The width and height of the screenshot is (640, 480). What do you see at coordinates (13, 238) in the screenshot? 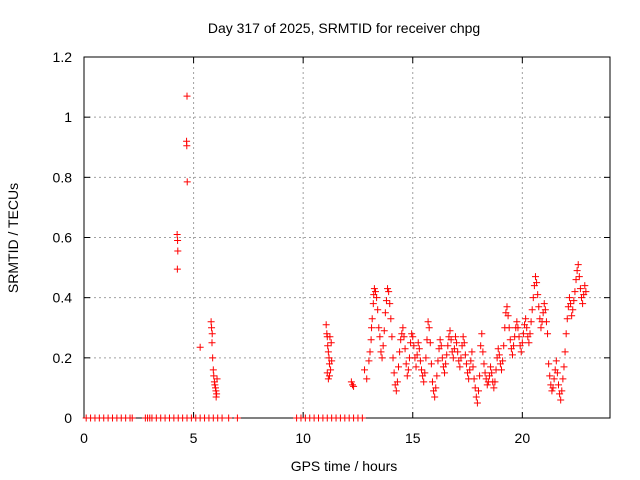
I see `y-axis-label: SRMTID / TECUs` at bounding box center [13, 238].